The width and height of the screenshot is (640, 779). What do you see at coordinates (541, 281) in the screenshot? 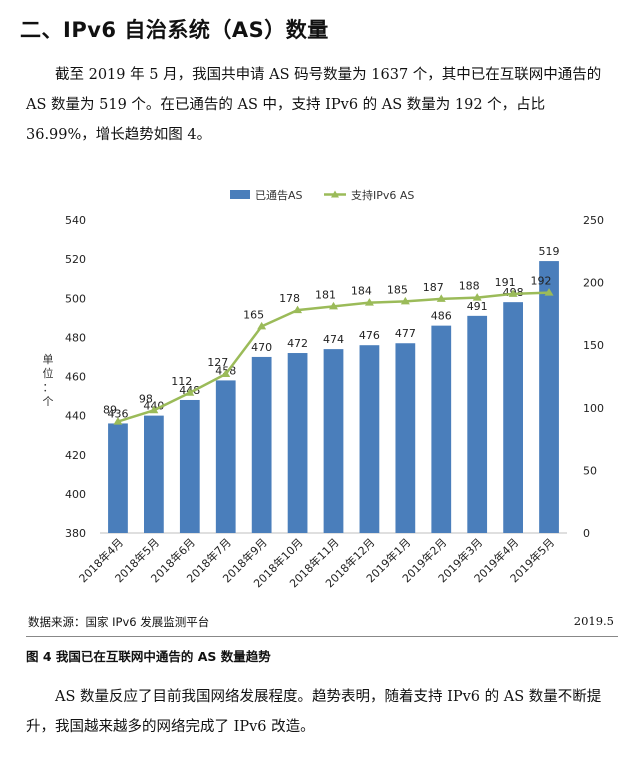
I see `line-value-label: 192` at bounding box center [541, 281].